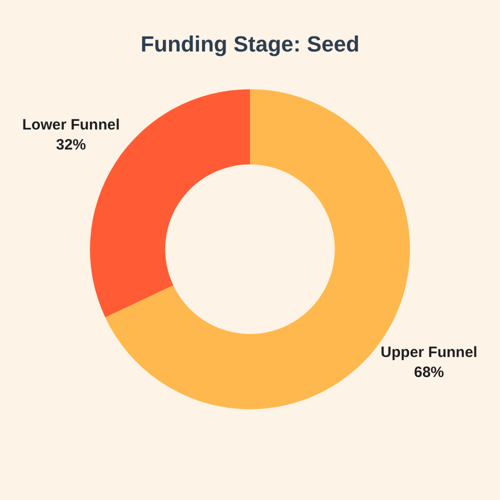 The image size is (500, 500). I want to click on data-label: 68%, so click(429, 372).